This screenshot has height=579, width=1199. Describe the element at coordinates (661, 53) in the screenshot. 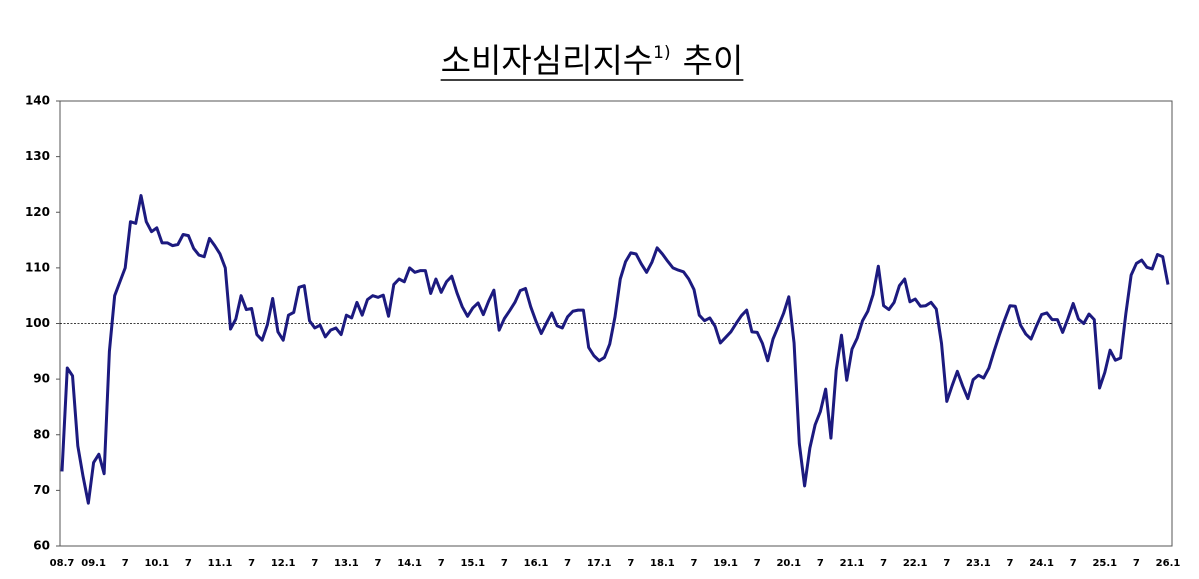

I see `title-note: 1)` at that location.